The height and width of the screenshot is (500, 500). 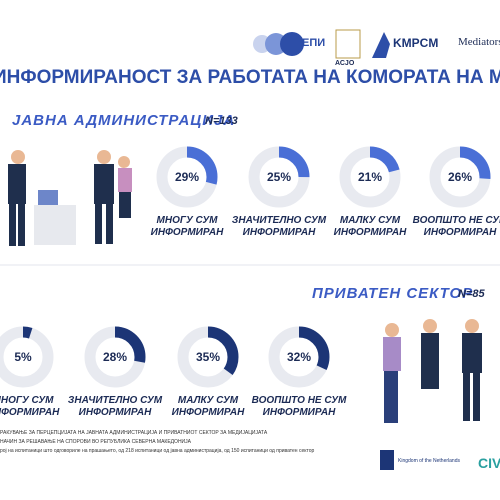 What do you see at coordinates (387, 460) in the screenshot?
I see `nl-logo` at bounding box center [387, 460].